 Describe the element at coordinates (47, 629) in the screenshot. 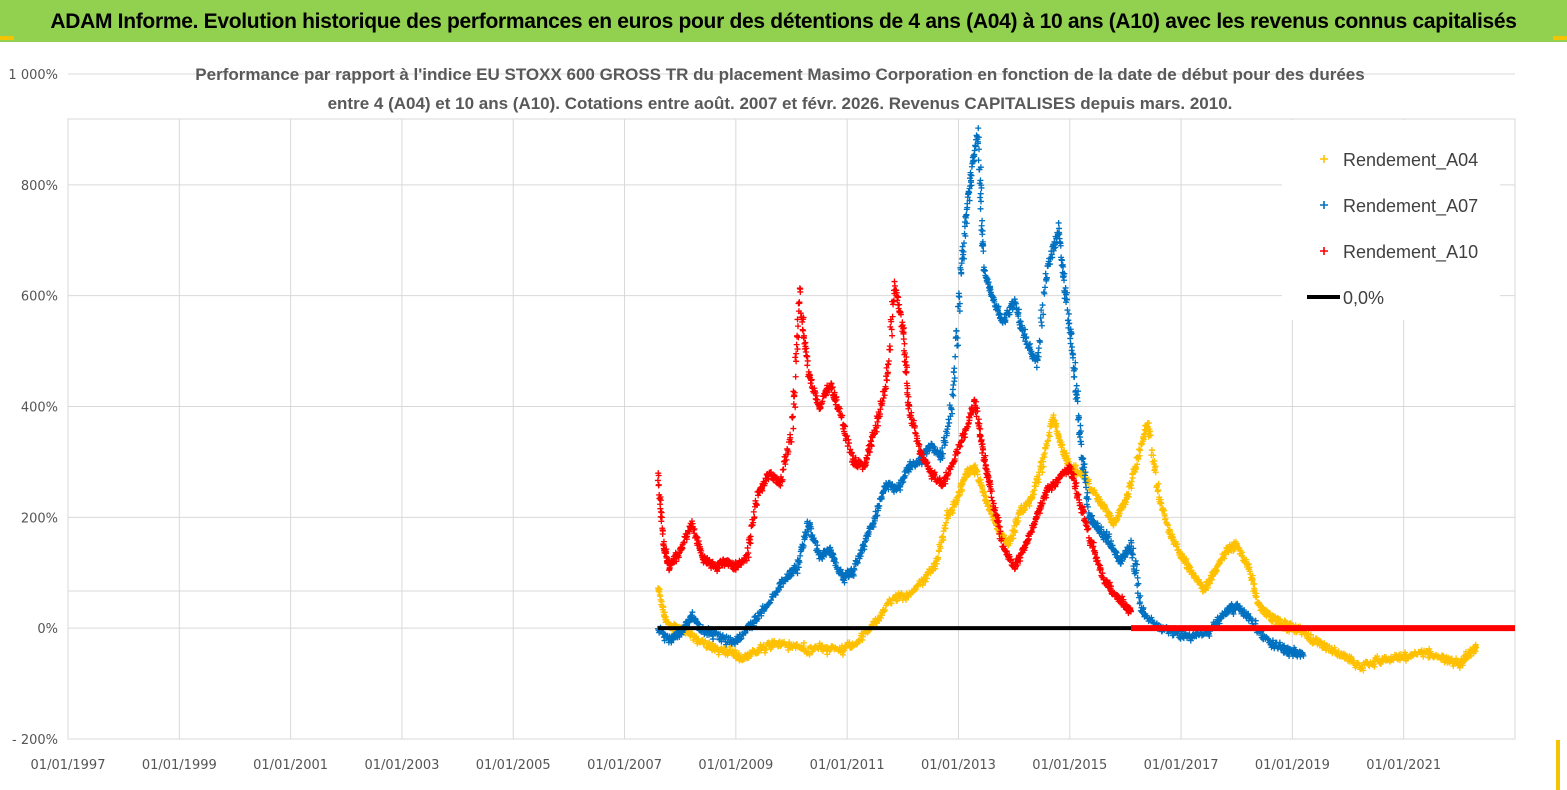

I see `y-tick-label: 0%` at that location.